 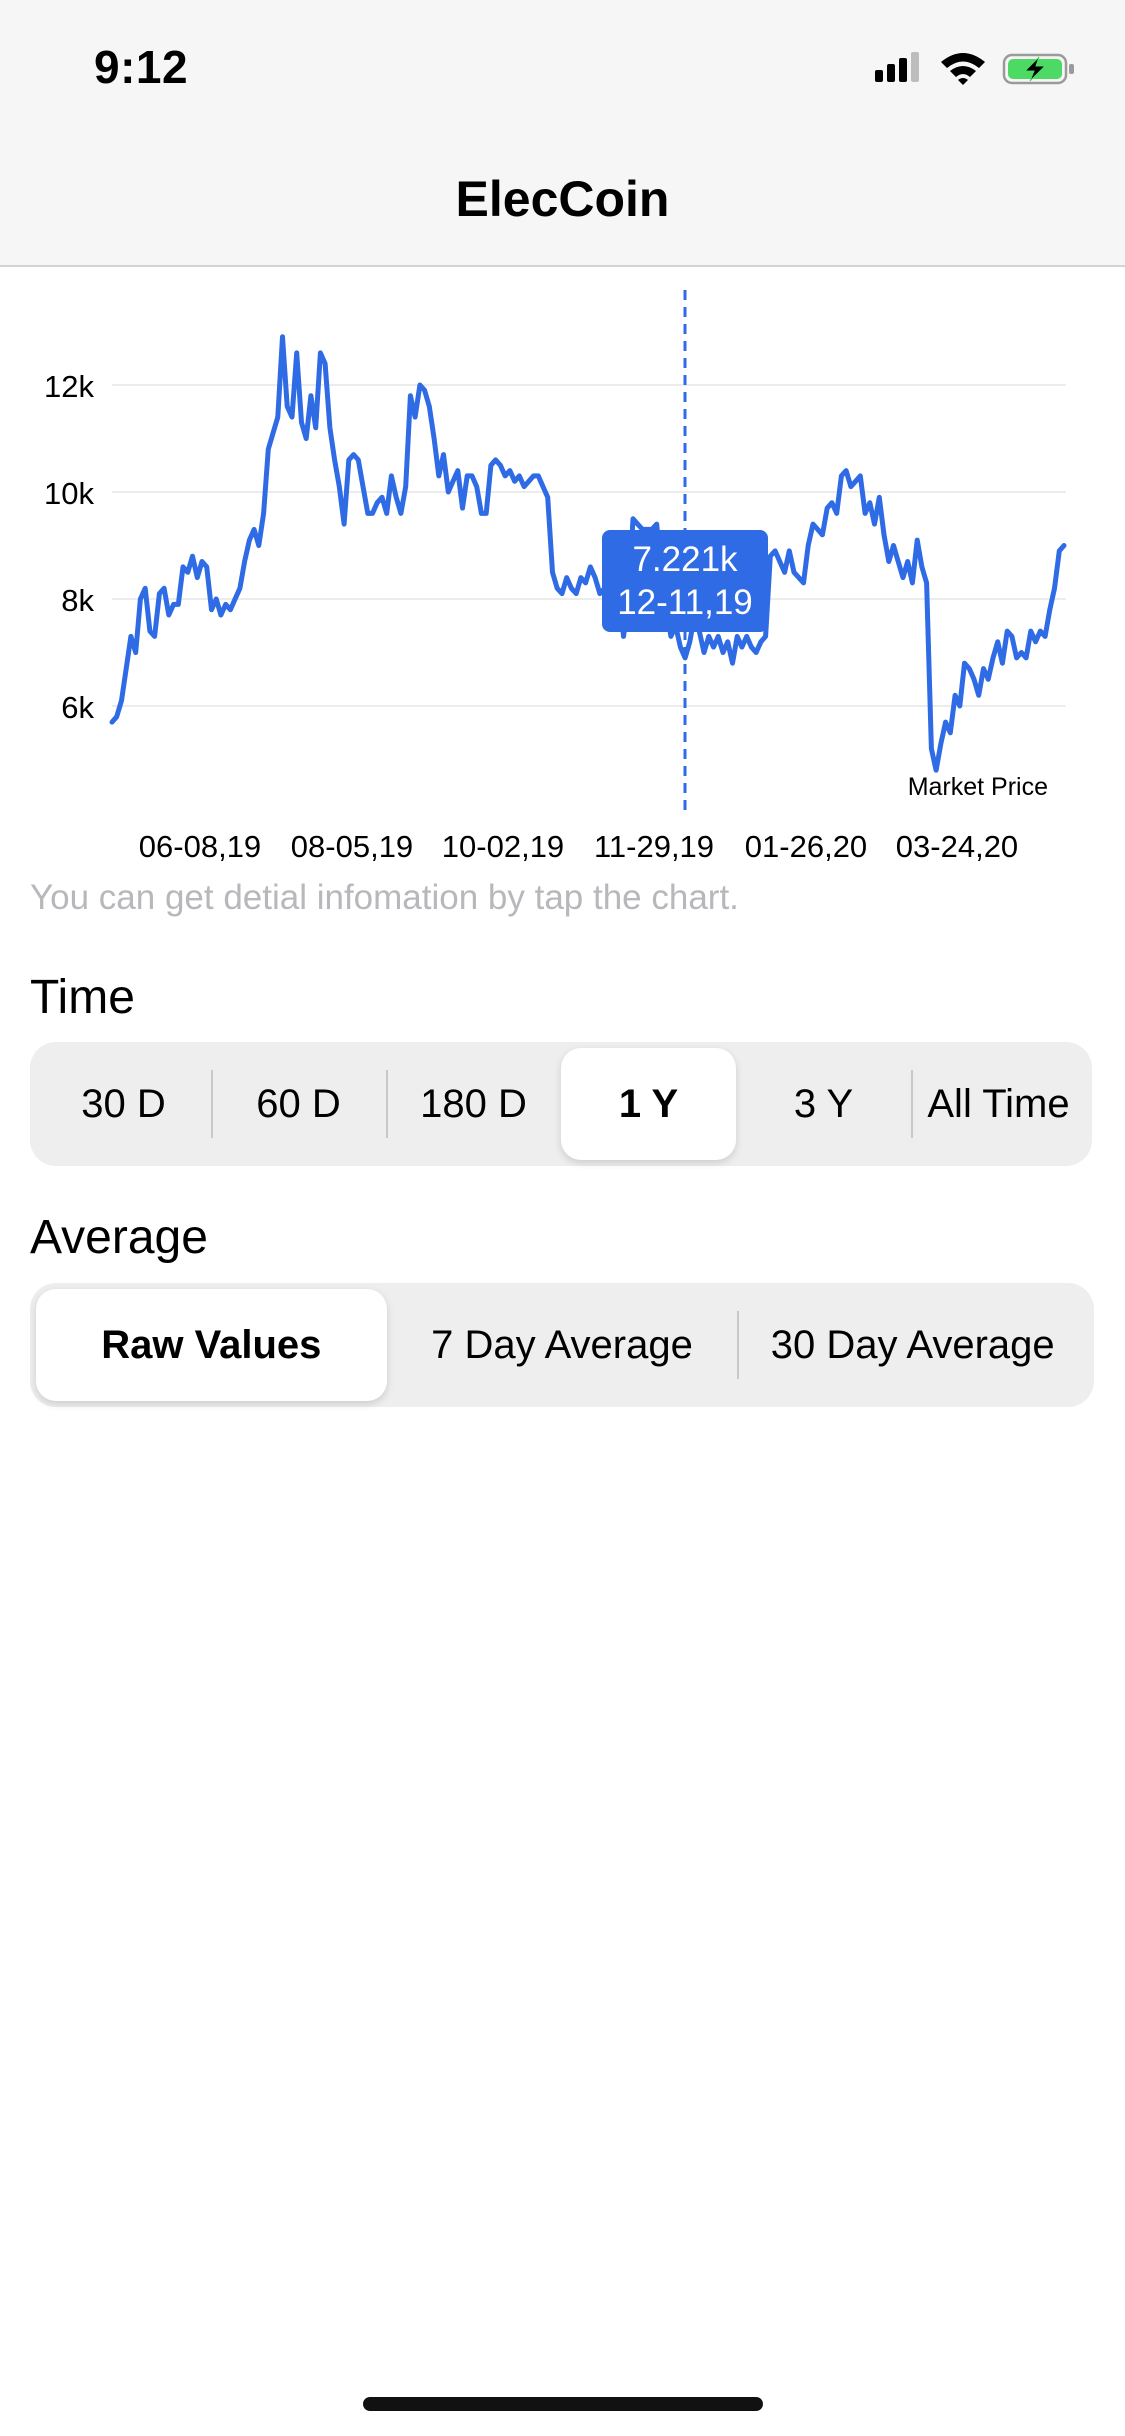 I want to click on time-section-label: Time, so click(x=82, y=997).